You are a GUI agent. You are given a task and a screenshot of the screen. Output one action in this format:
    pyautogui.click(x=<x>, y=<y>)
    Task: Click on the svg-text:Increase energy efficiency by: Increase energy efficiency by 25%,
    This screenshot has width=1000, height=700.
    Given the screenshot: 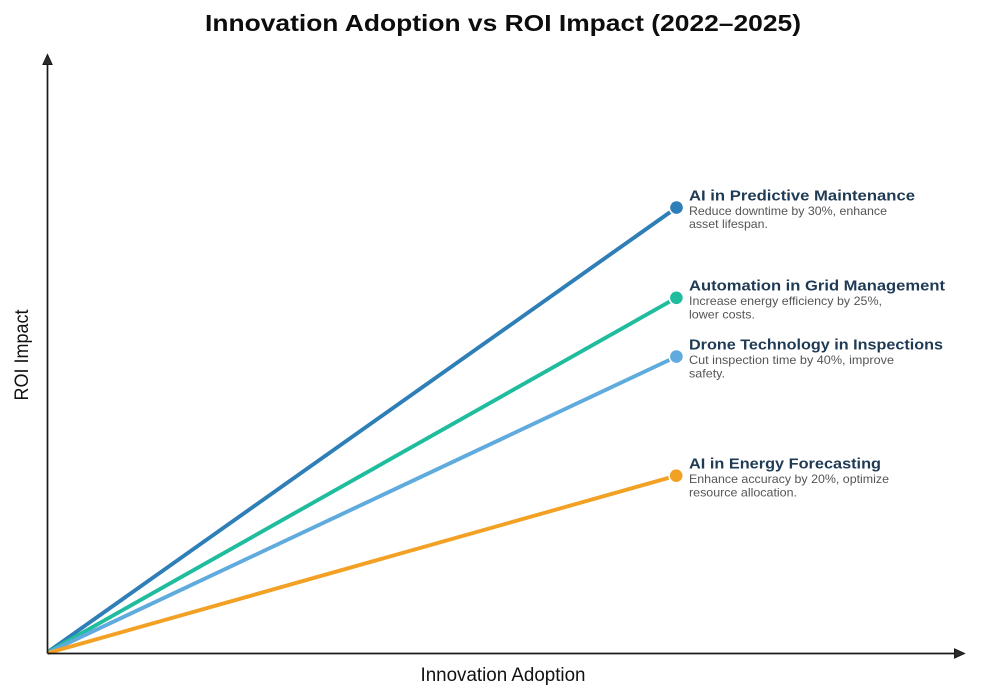 What is the action you would take?
    pyautogui.click(x=785, y=301)
    